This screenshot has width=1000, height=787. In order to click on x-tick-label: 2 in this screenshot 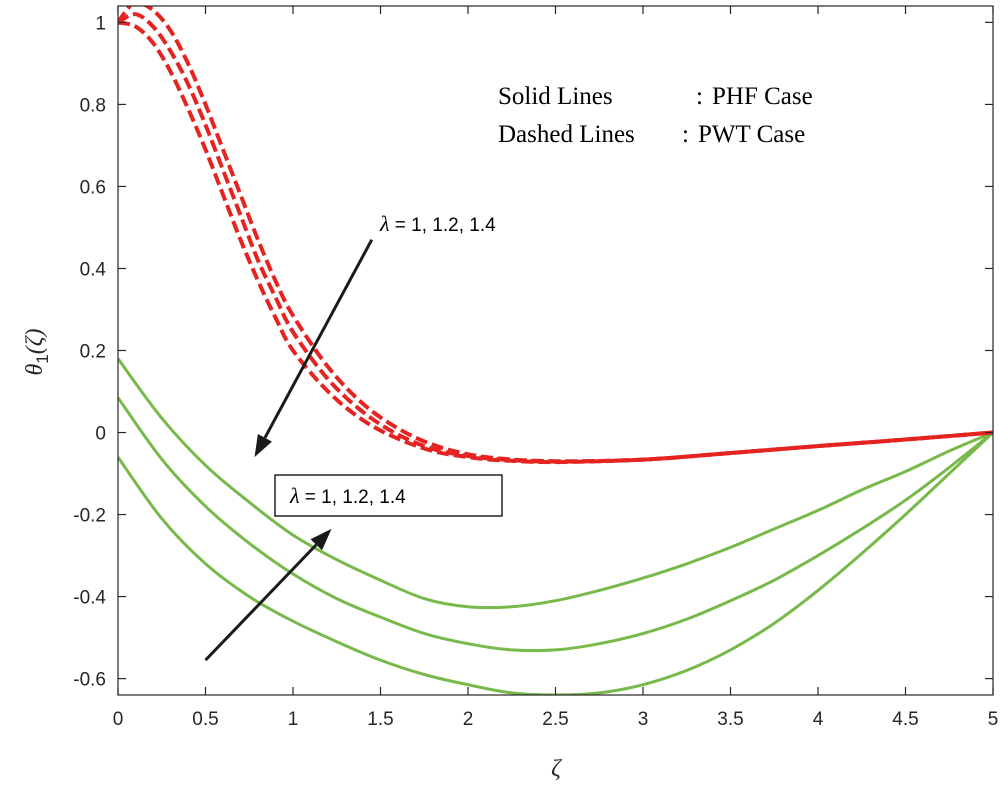, I will do `click(468, 719)`.